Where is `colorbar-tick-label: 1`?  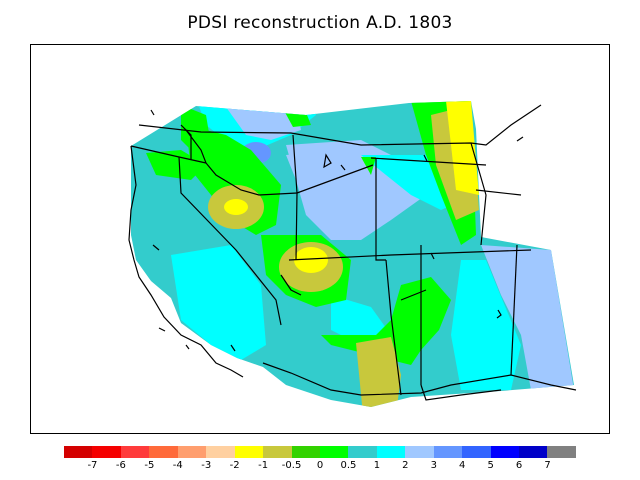 colorbar-tick-label: 1 is located at coordinates (377, 465).